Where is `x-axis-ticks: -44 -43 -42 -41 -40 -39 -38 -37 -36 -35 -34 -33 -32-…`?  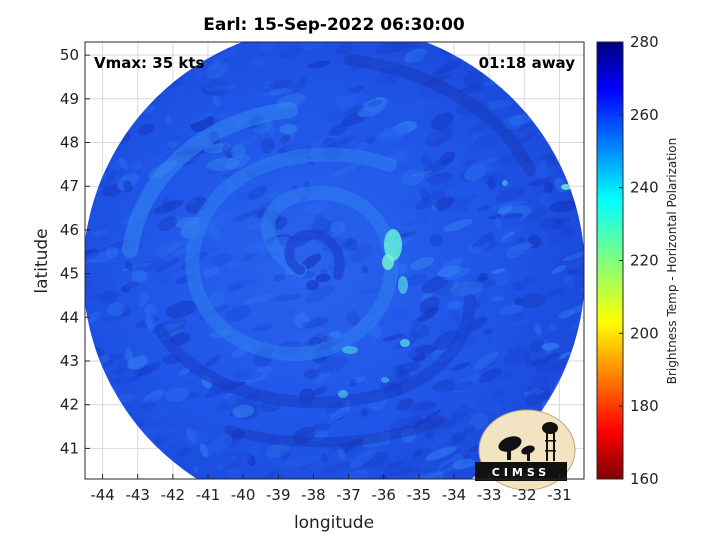
x-axis-ticks: -44 -43 -42 -41 -40 -39 -38 -37 -36 -35 -34 -33 -32-… is located at coordinates (331, 489).